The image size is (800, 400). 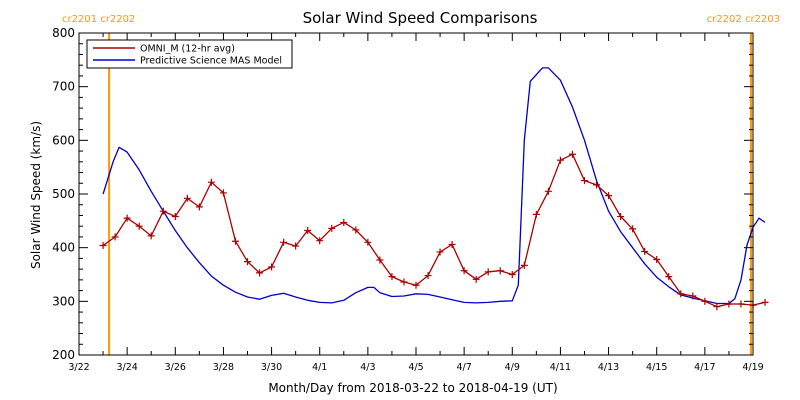 I want to click on x-tick-label: 3/26, so click(x=175, y=367).